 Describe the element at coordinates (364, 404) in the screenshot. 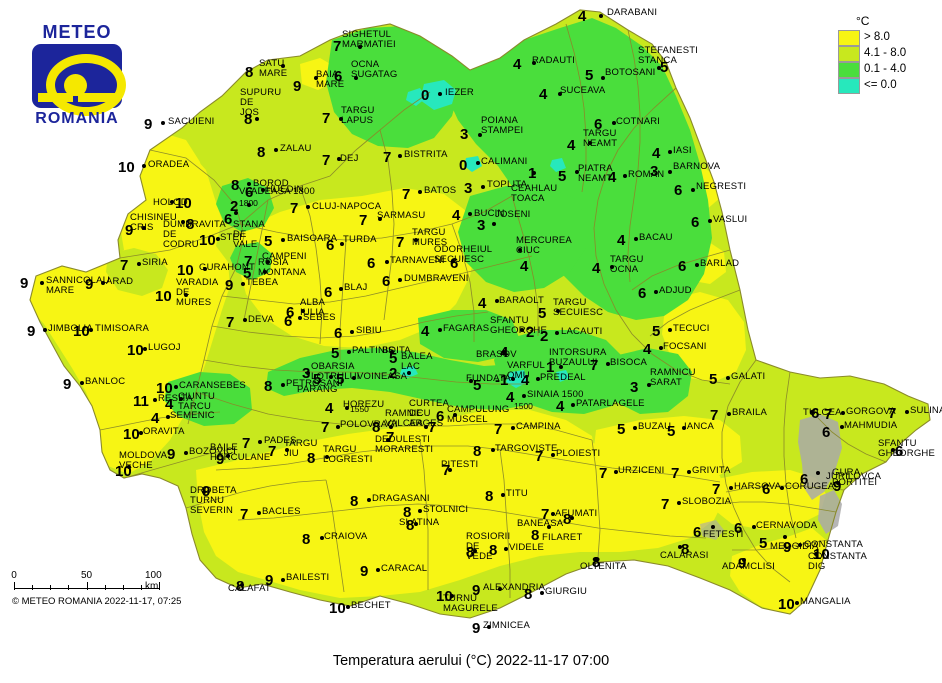

I see `station-name-label: HOREZU` at that location.